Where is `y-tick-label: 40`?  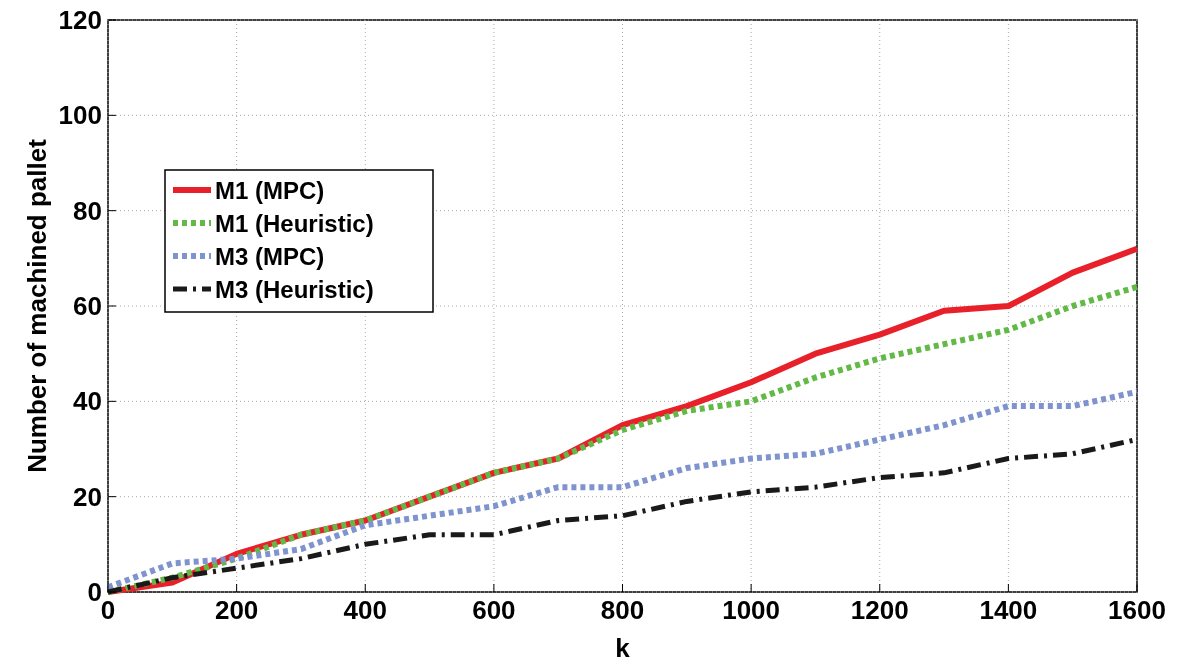
y-tick-label: 40 is located at coordinates (87, 401).